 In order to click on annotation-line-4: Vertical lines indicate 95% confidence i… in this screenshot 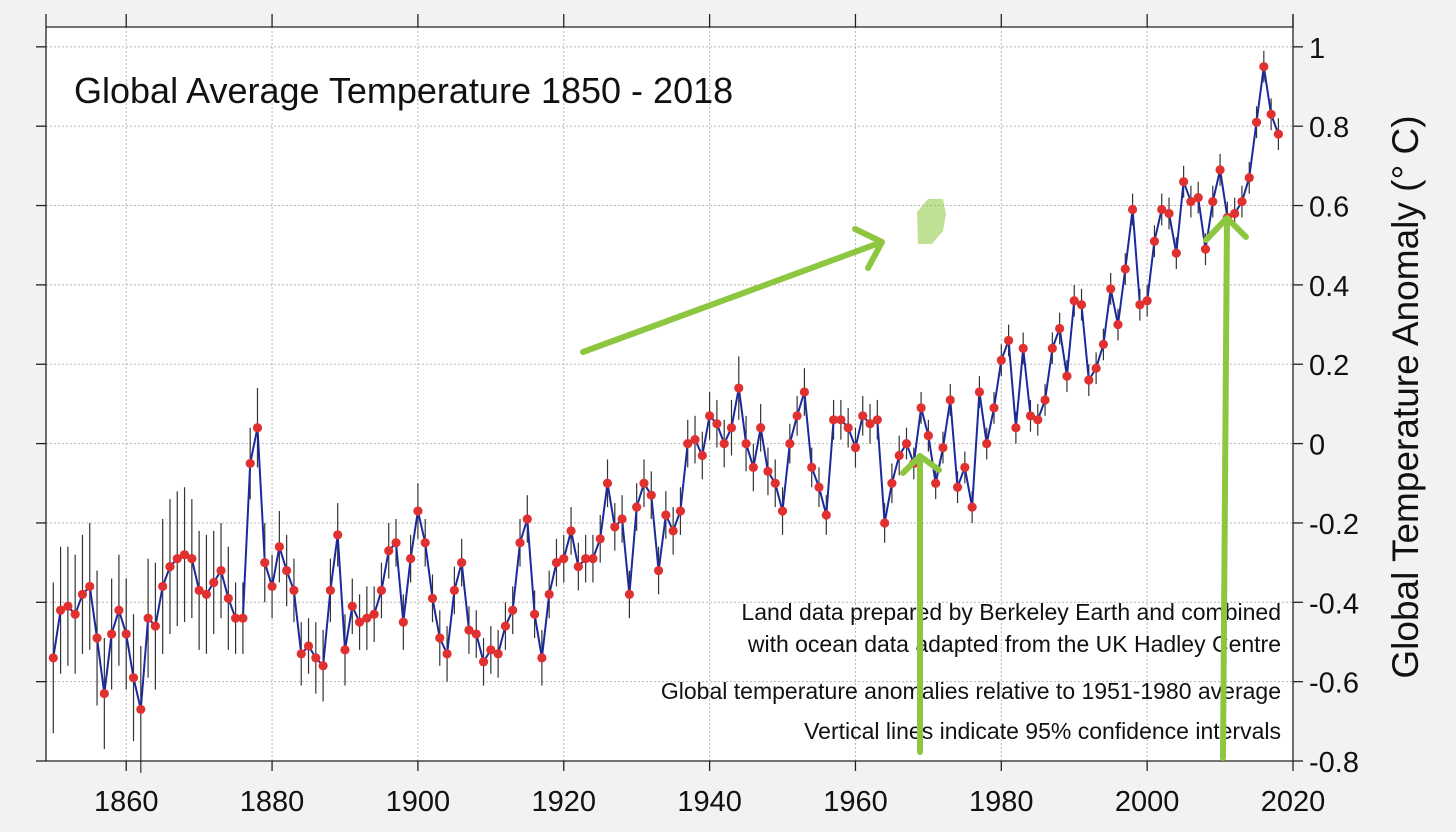, I will do `click(1042, 731)`.